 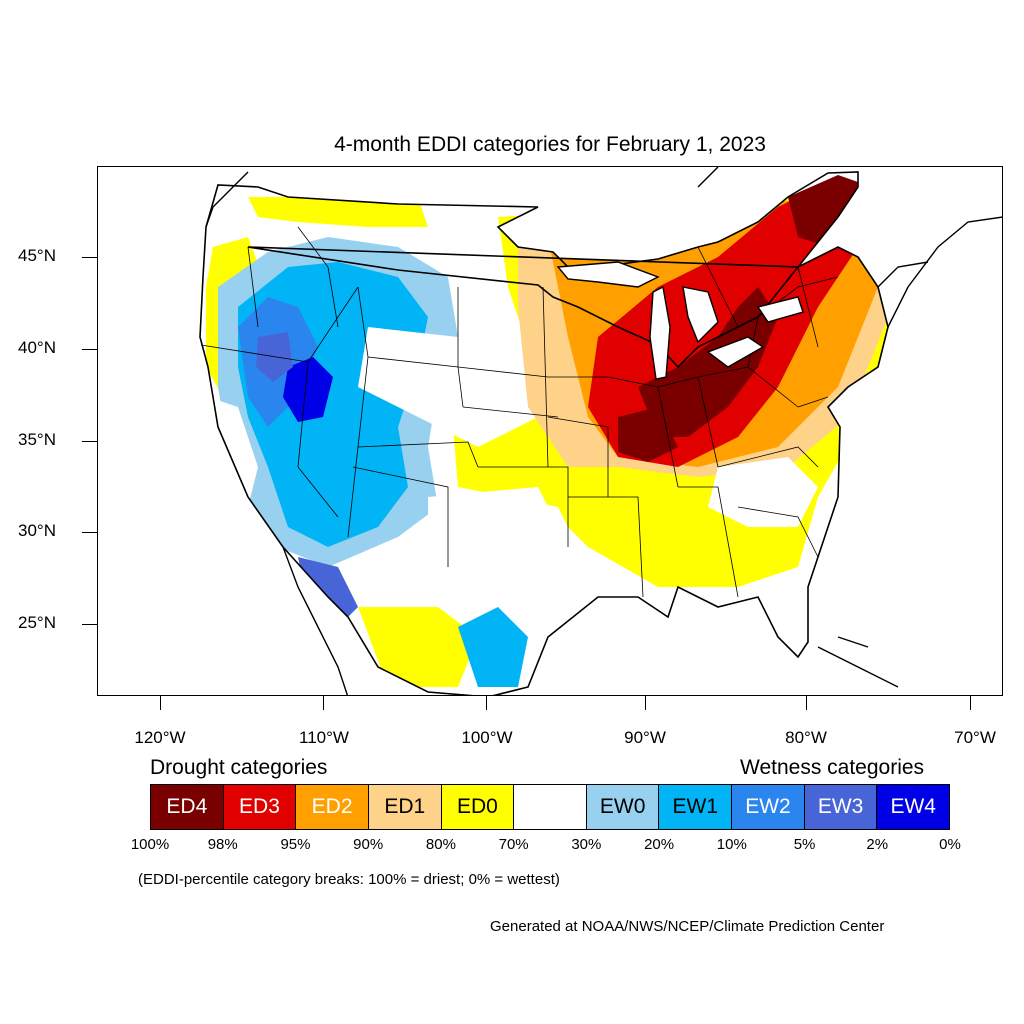 I want to click on legend-ed1-label: ED1, so click(x=405, y=806).